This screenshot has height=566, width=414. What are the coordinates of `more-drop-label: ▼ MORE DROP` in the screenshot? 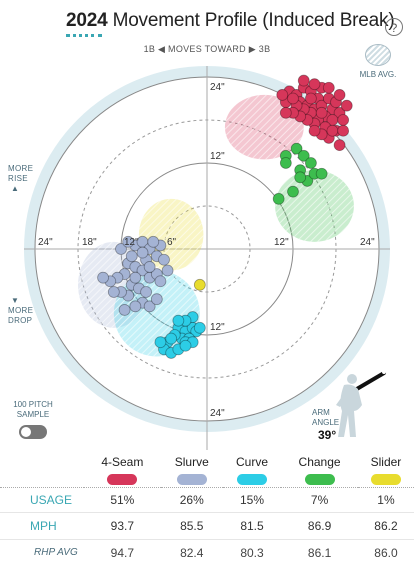 It's located at (20, 311).